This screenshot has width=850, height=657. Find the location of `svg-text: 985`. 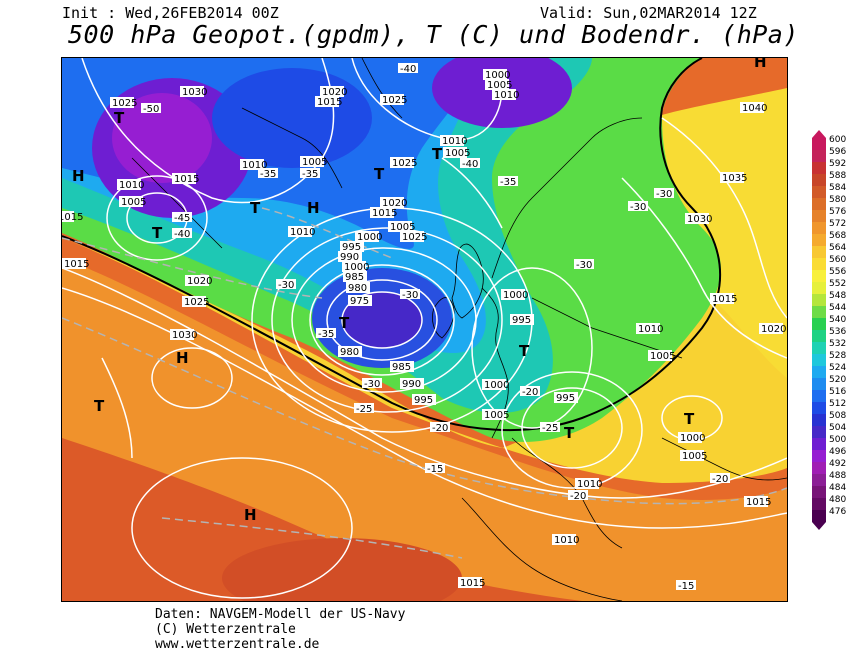

svg-text: 985 is located at coordinates (401, 367).